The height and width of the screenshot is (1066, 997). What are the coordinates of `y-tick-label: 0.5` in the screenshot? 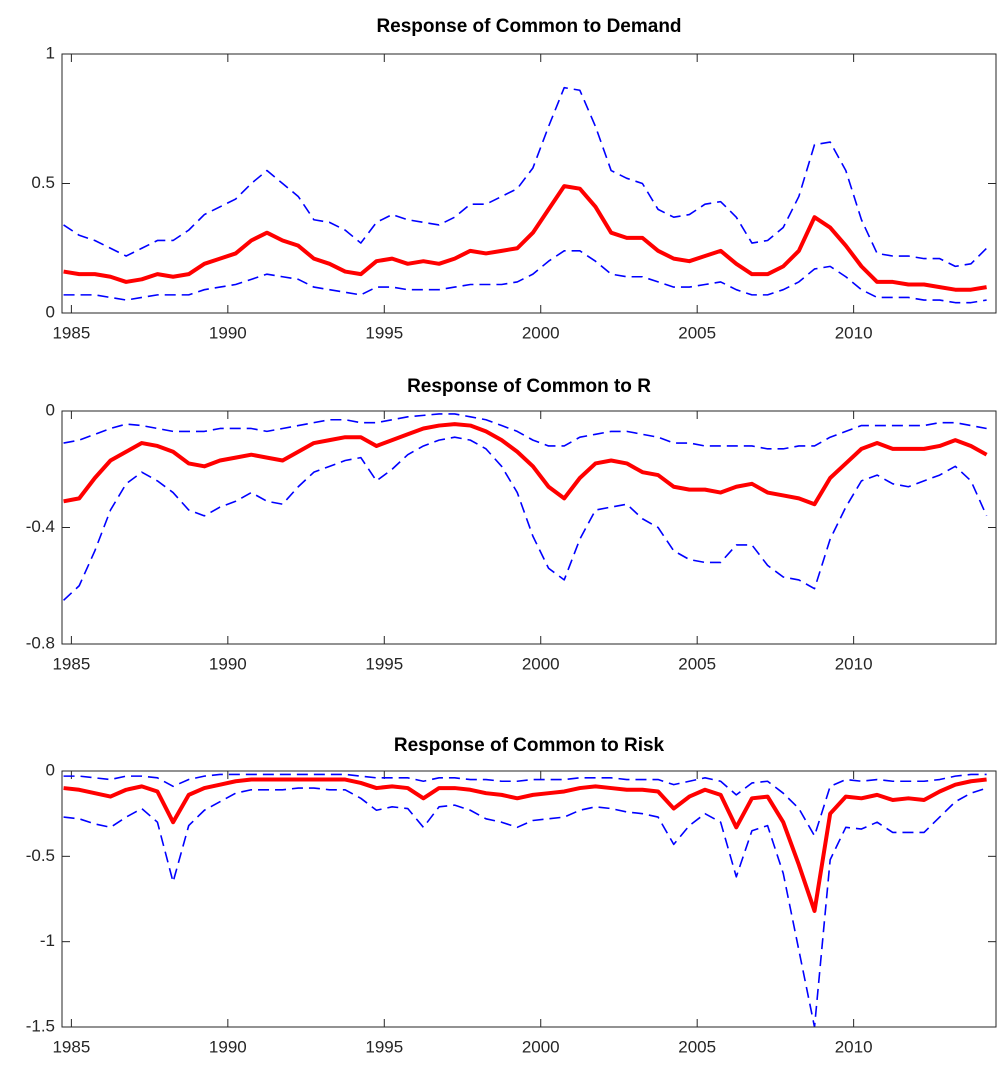 It's located at (43, 182).